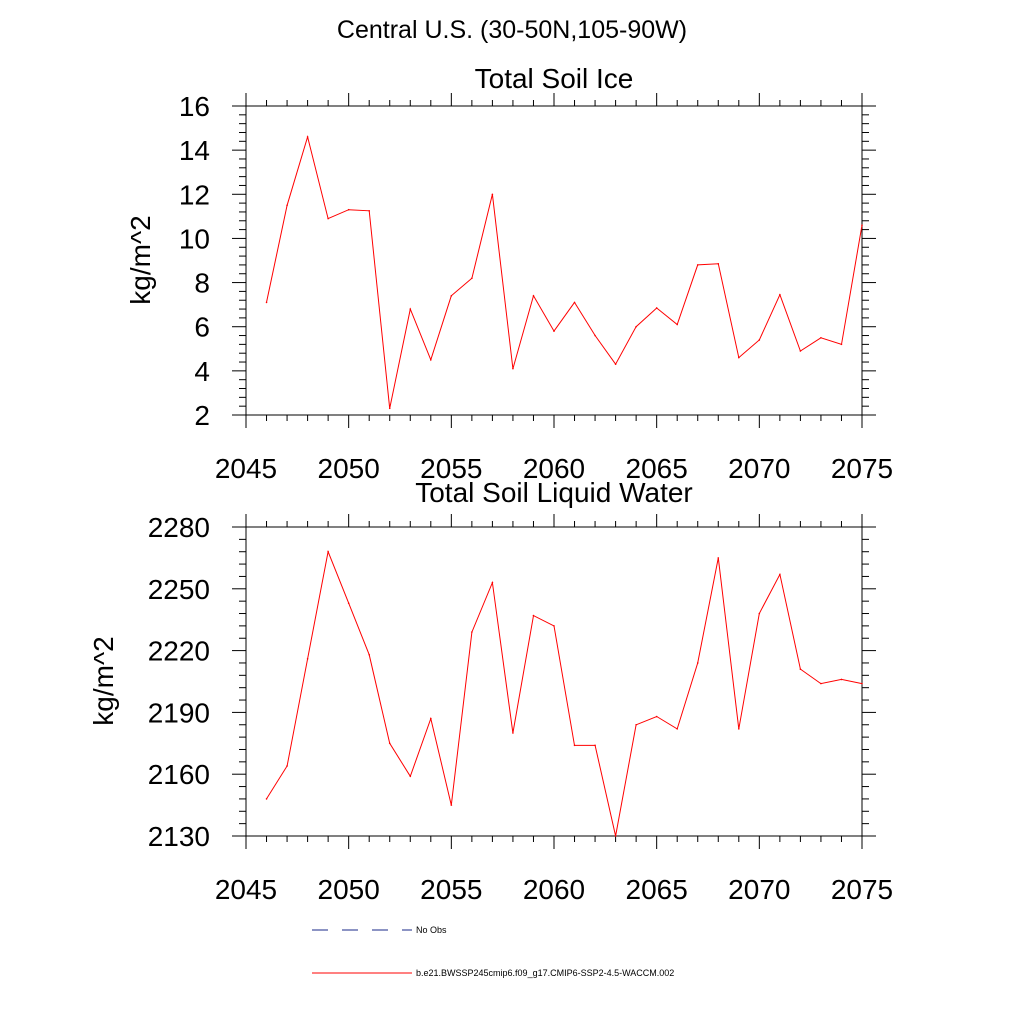 The width and height of the screenshot is (1024, 1024). I want to click on y-tick-label: 2160, so click(179, 774).